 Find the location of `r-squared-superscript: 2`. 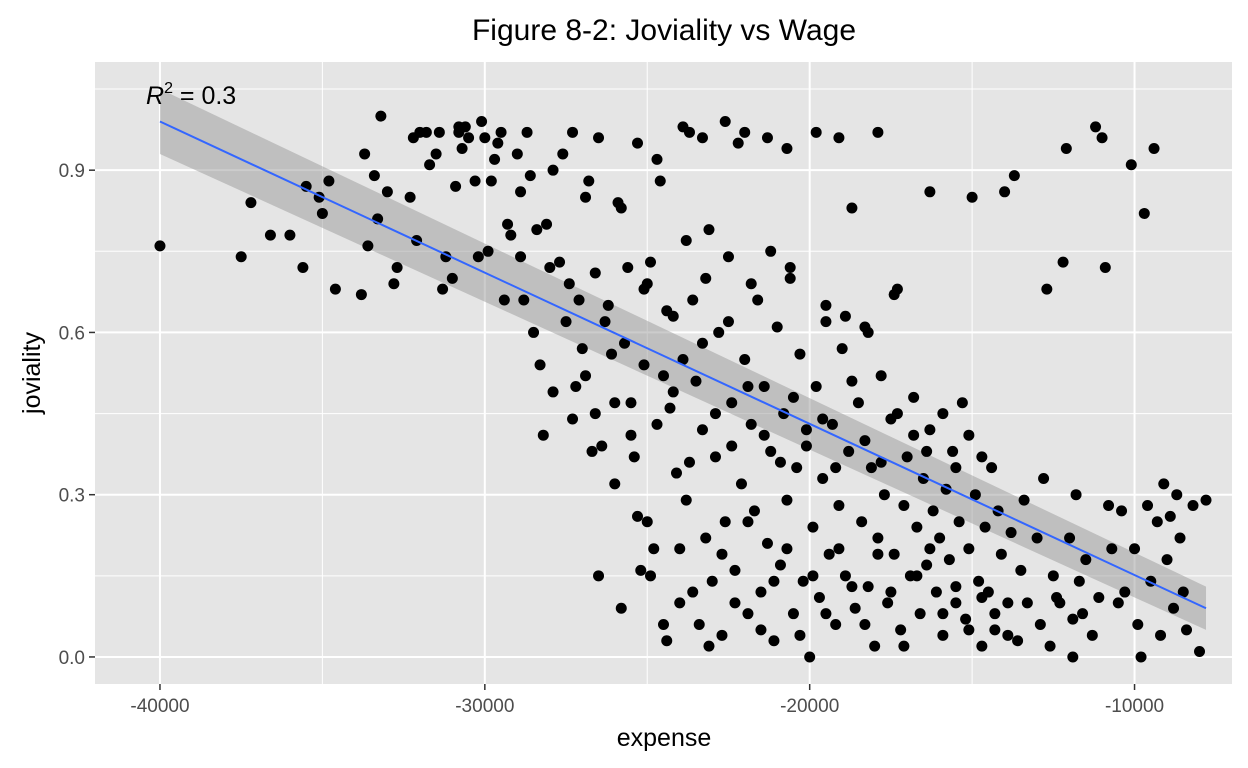

r-squared-superscript: 2 is located at coordinates (168, 88).